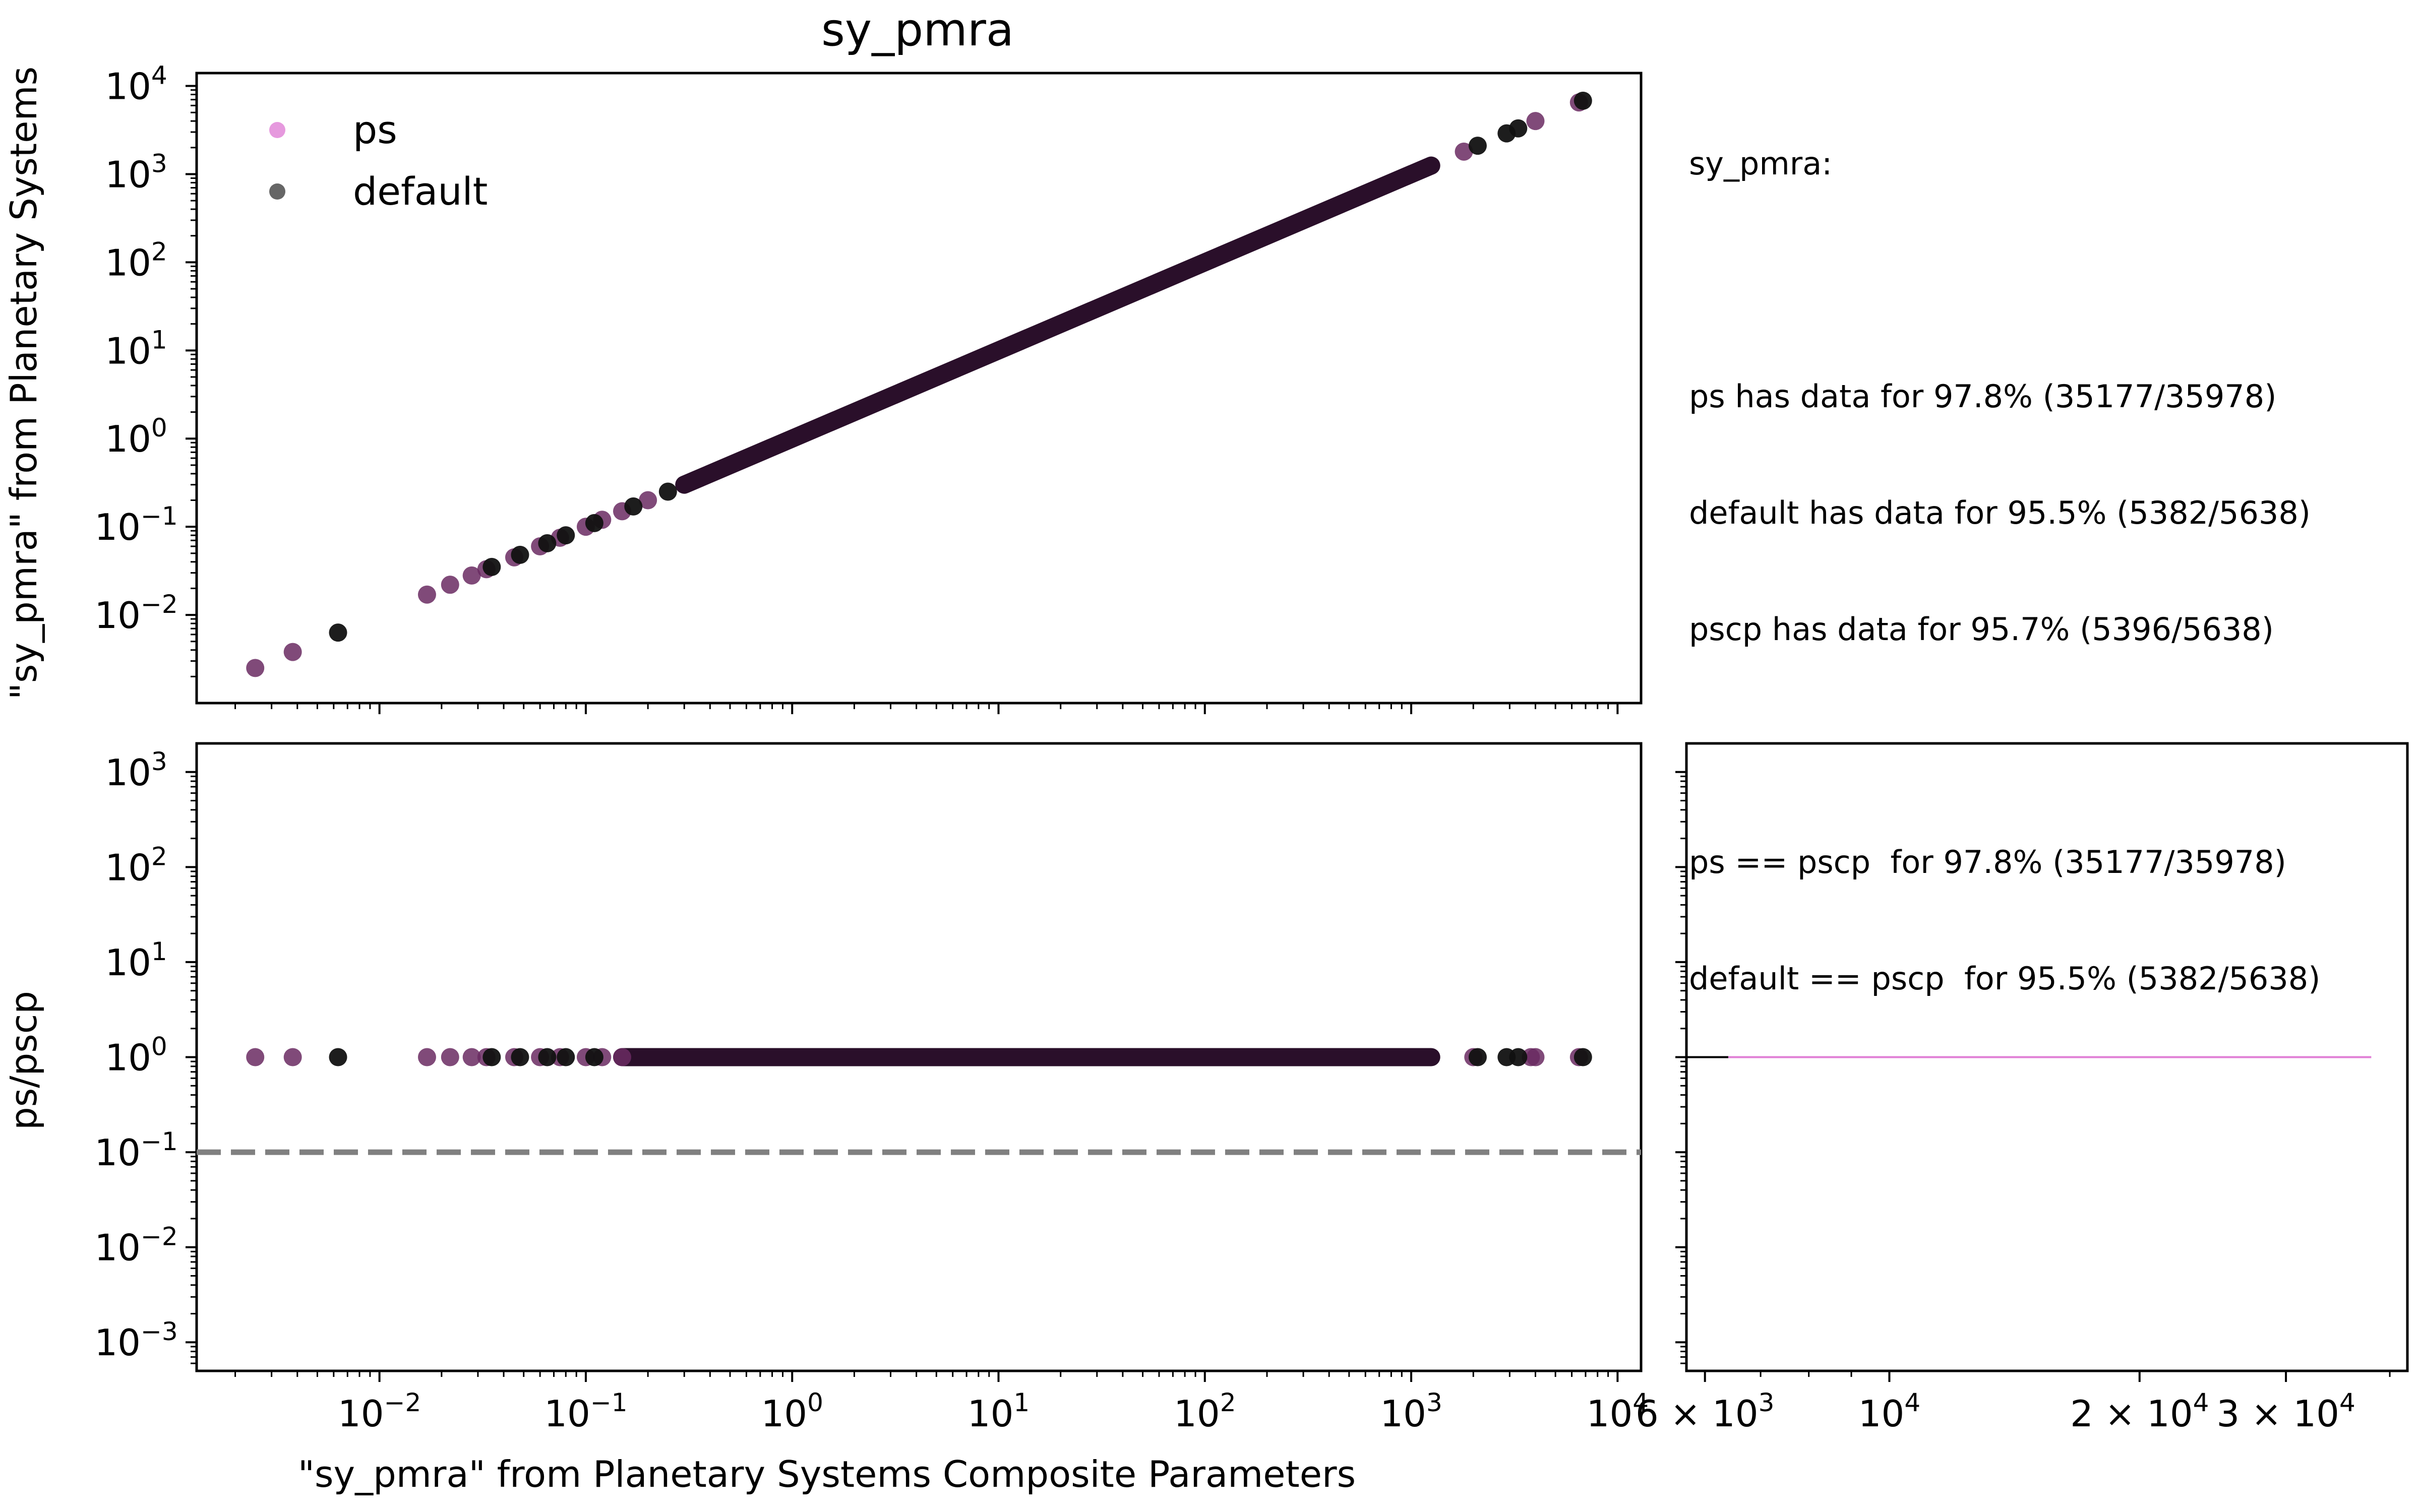  Describe the element at coordinates (277, 130) in the screenshot. I see `legend-marker-ps` at that location.